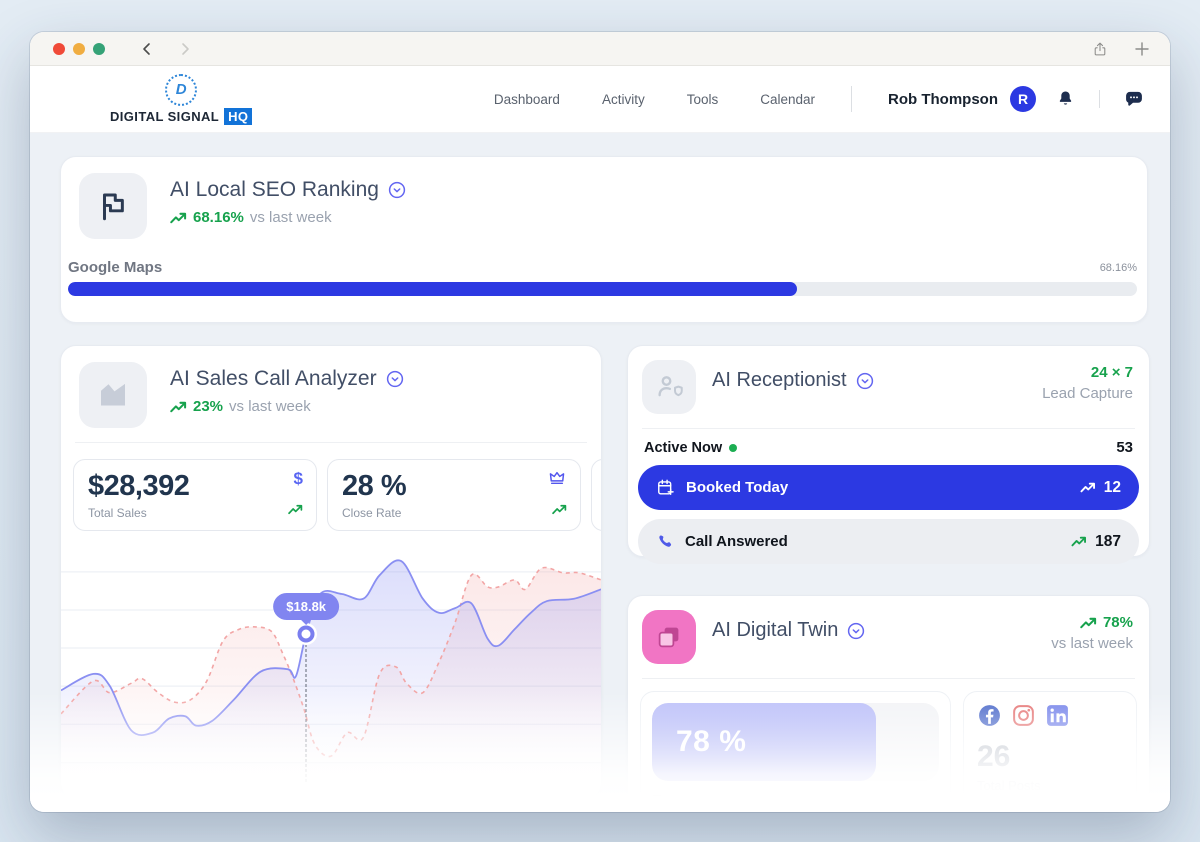 This screenshot has width=1200, height=842. Describe the element at coordinates (888, 487) in the screenshot. I see `booked-today-row: Booked Today 12` at that location.